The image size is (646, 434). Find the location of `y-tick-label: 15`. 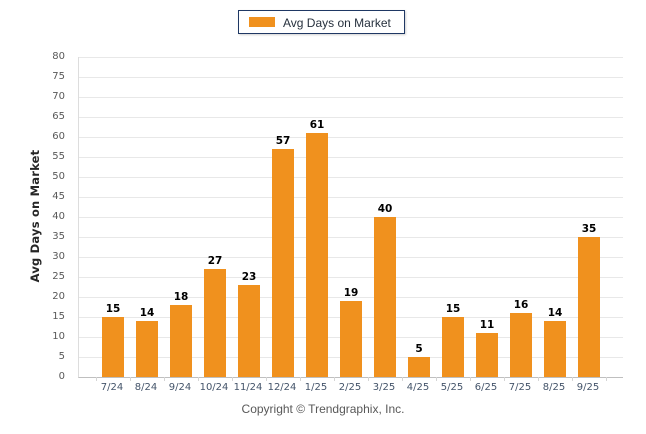

y-tick-label: 15 is located at coordinates (58, 316).